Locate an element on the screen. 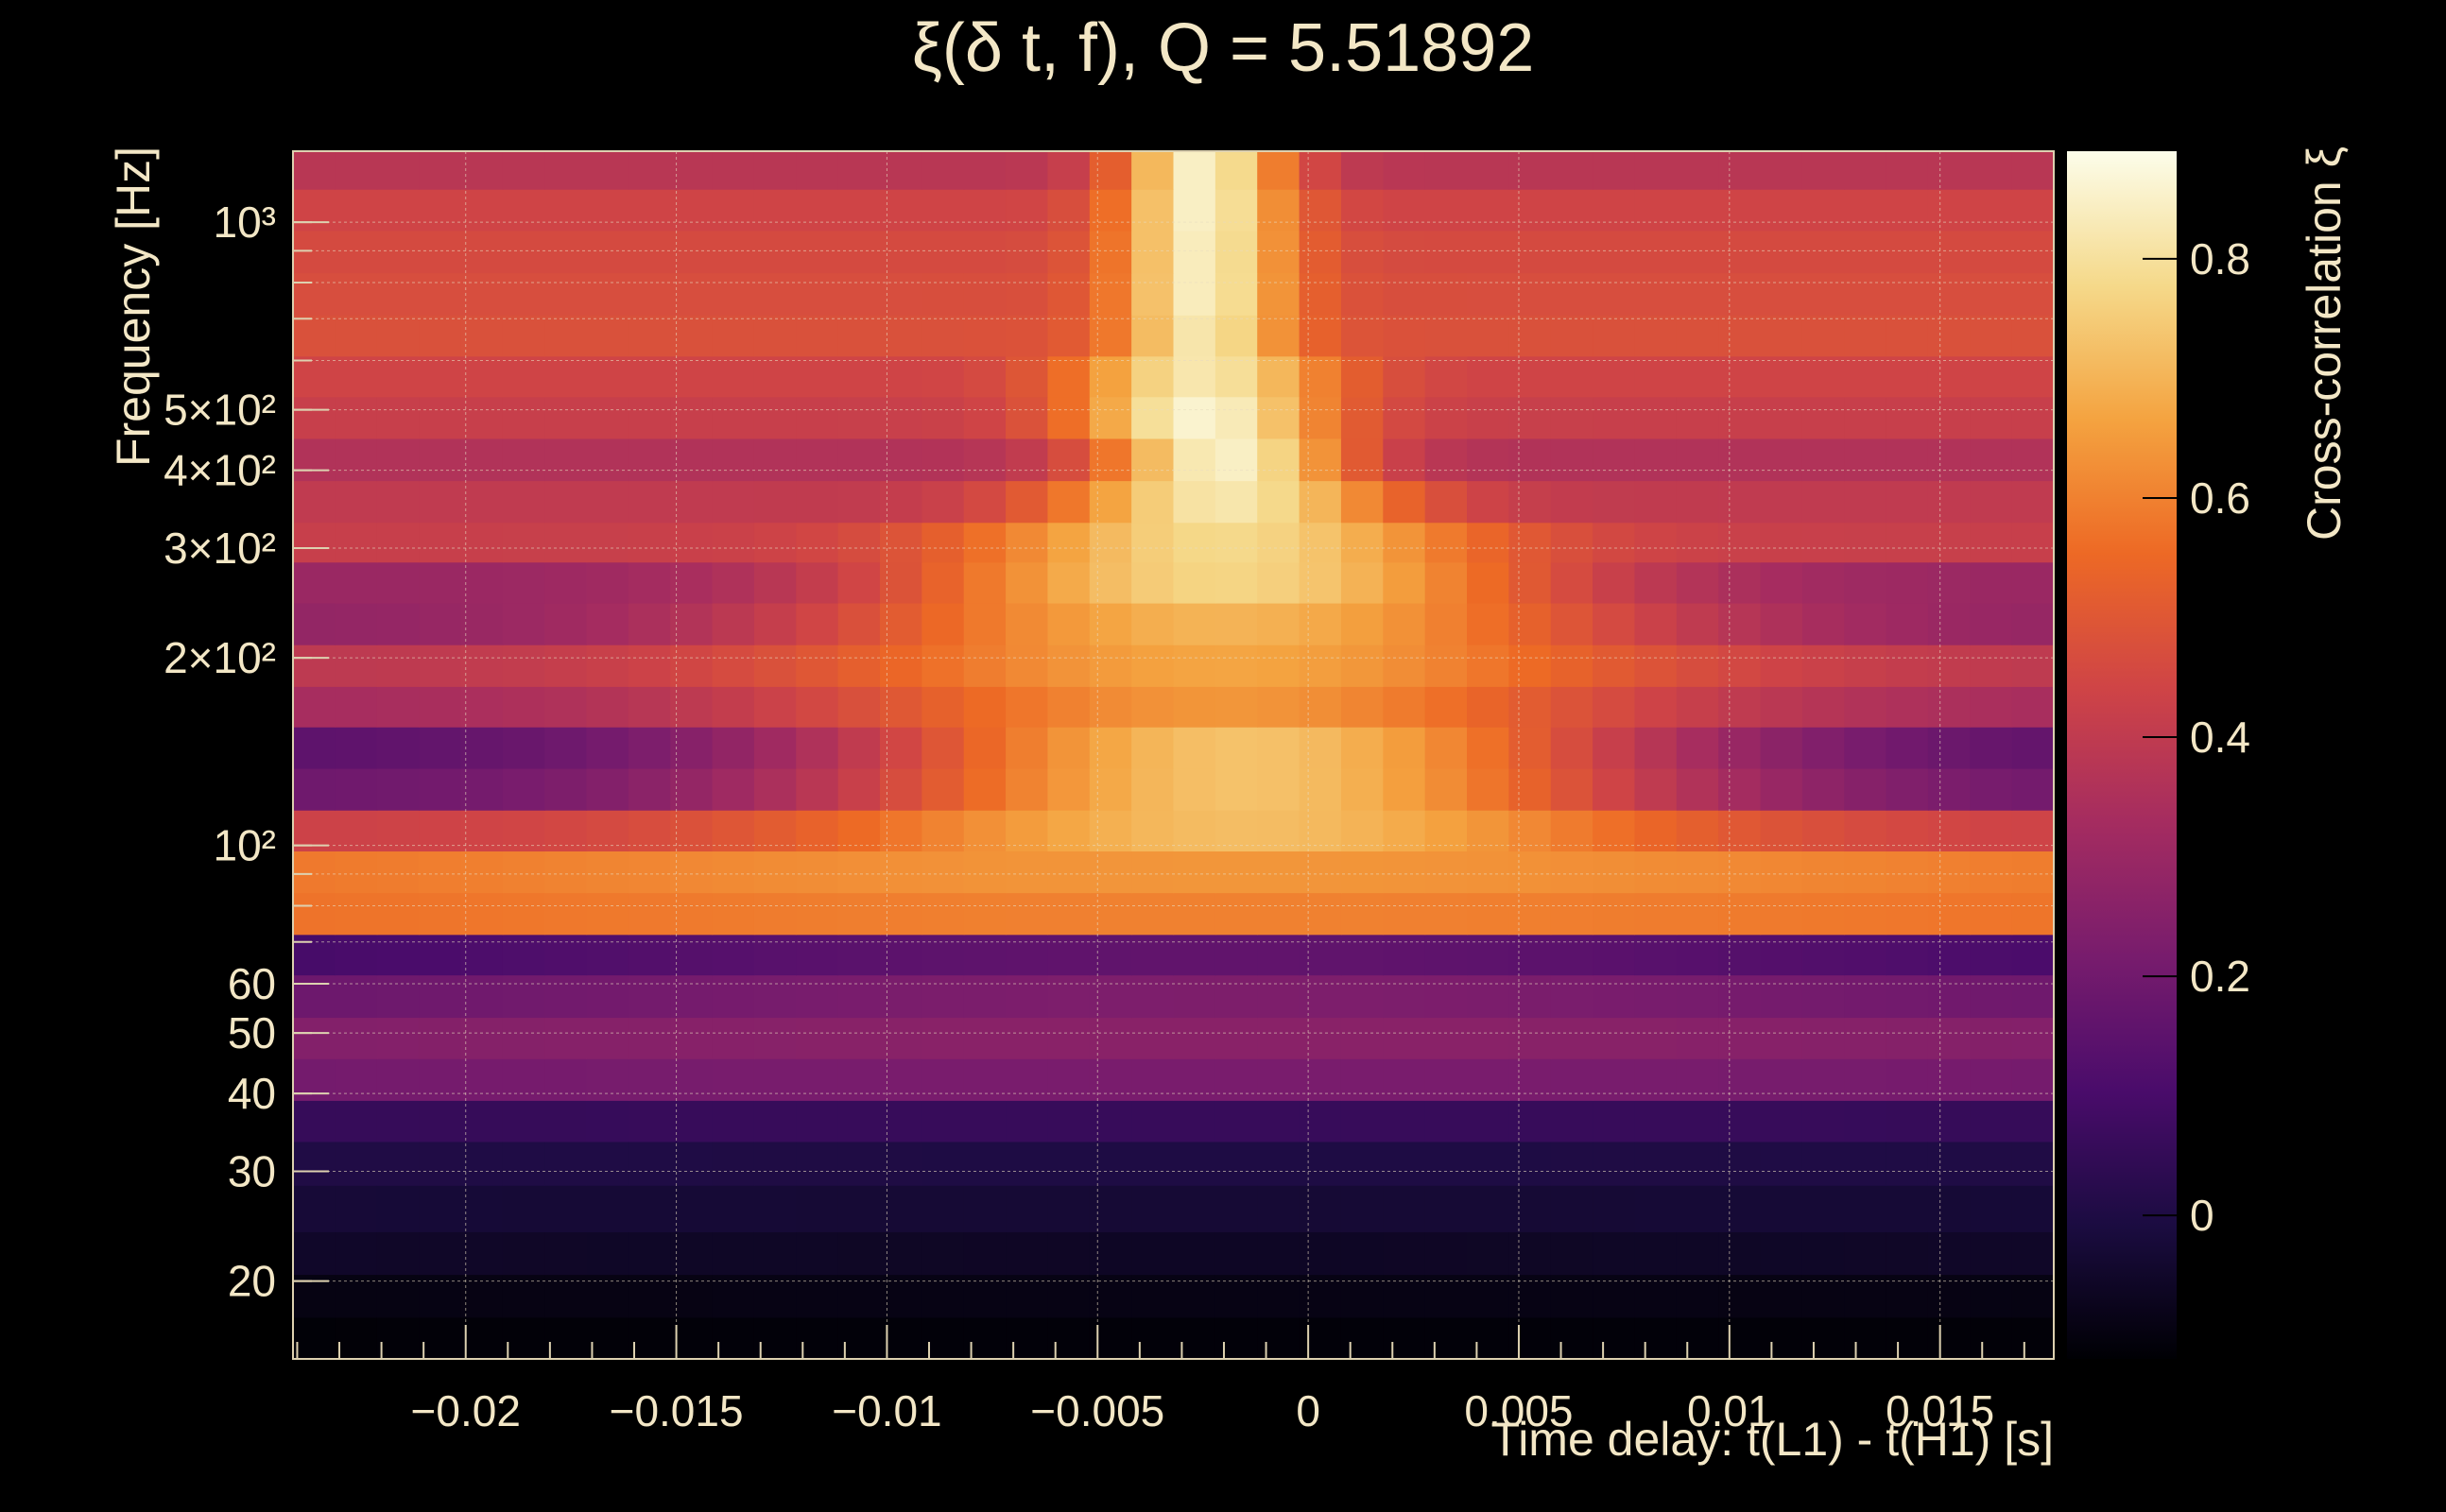 The width and height of the screenshot is (2446, 1512). x-tick-label: −0.02 is located at coordinates (466, 1410).